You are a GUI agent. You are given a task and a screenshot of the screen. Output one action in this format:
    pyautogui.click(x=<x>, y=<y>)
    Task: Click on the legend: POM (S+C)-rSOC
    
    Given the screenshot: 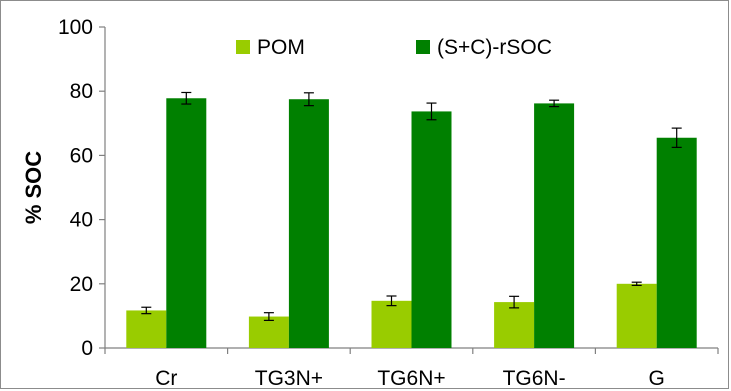 What is the action you would take?
    pyautogui.click(x=394, y=47)
    